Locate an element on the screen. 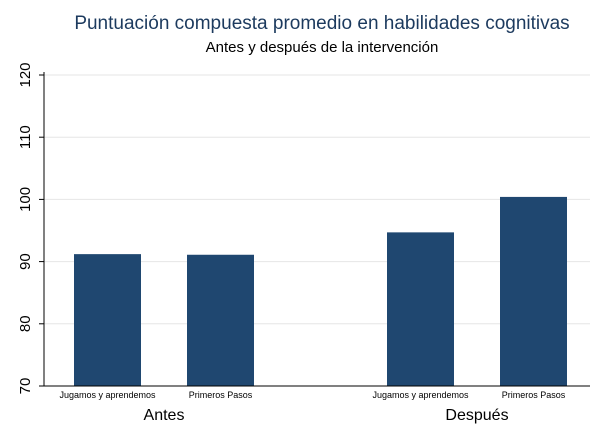 The width and height of the screenshot is (613, 446). y-axis: 70 80 90 100 110 120 is located at coordinates (30, 228).